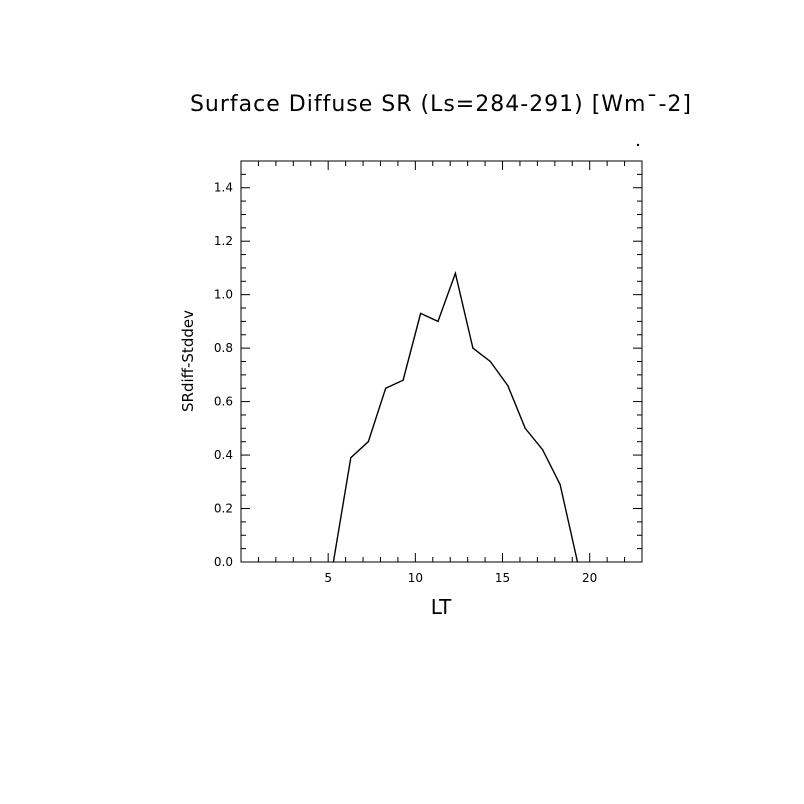 This screenshot has width=804, height=804. What do you see at coordinates (223, 455) in the screenshot?
I see `y-tick-label: 0.4` at bounding box center [223, 455].